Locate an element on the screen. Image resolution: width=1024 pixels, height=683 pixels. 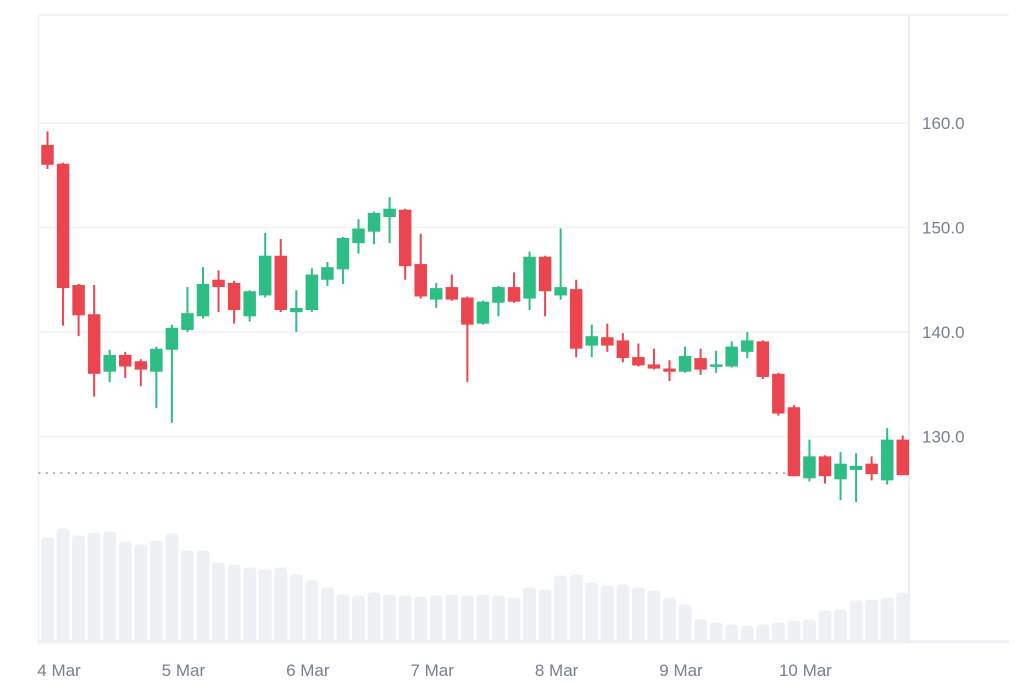
price-axis is located at coordinates (959, 329).